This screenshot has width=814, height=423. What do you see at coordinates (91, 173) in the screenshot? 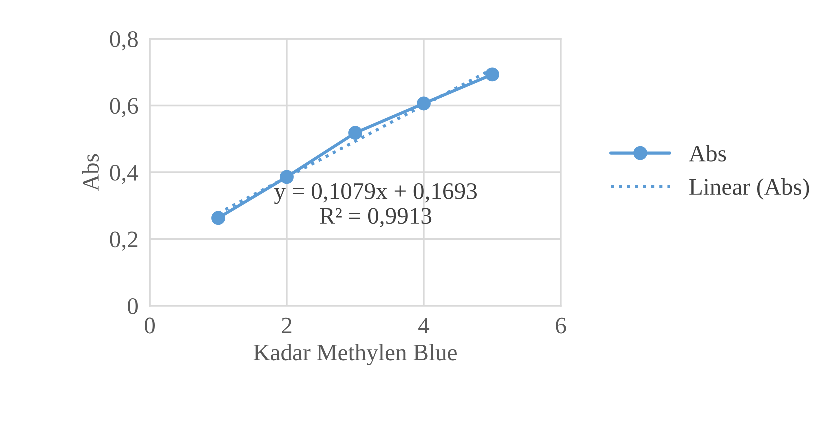
I see `y-axis-title: Abs` at bounding box center [91, 173].